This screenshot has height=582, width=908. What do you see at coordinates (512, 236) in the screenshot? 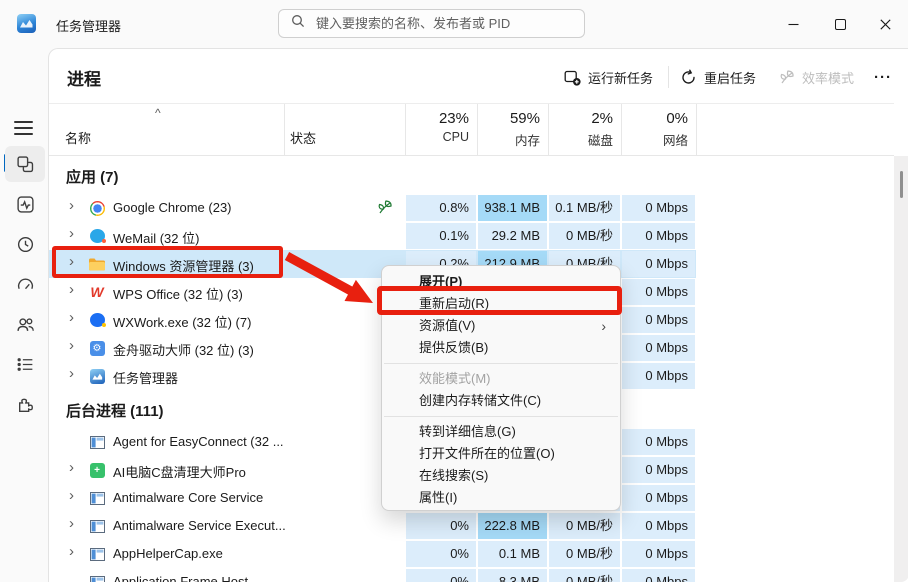
I see `memory-cell: 29.2 MB` at bounding box center [512, 236].